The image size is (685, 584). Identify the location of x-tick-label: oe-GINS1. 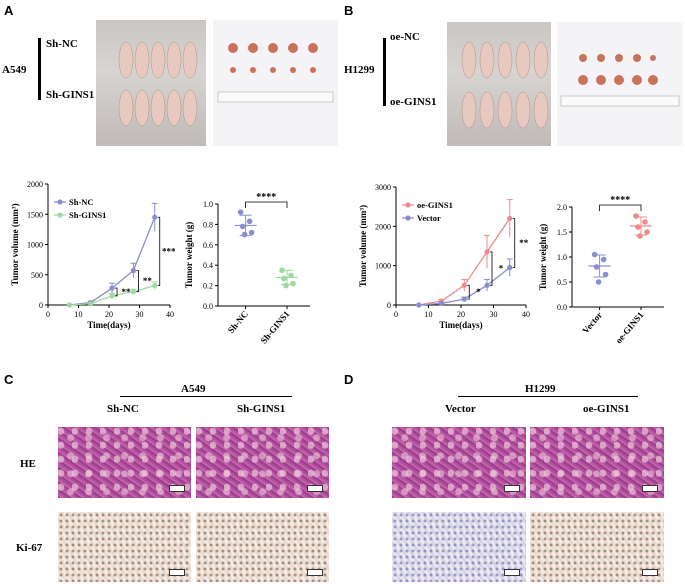
(629, 327).